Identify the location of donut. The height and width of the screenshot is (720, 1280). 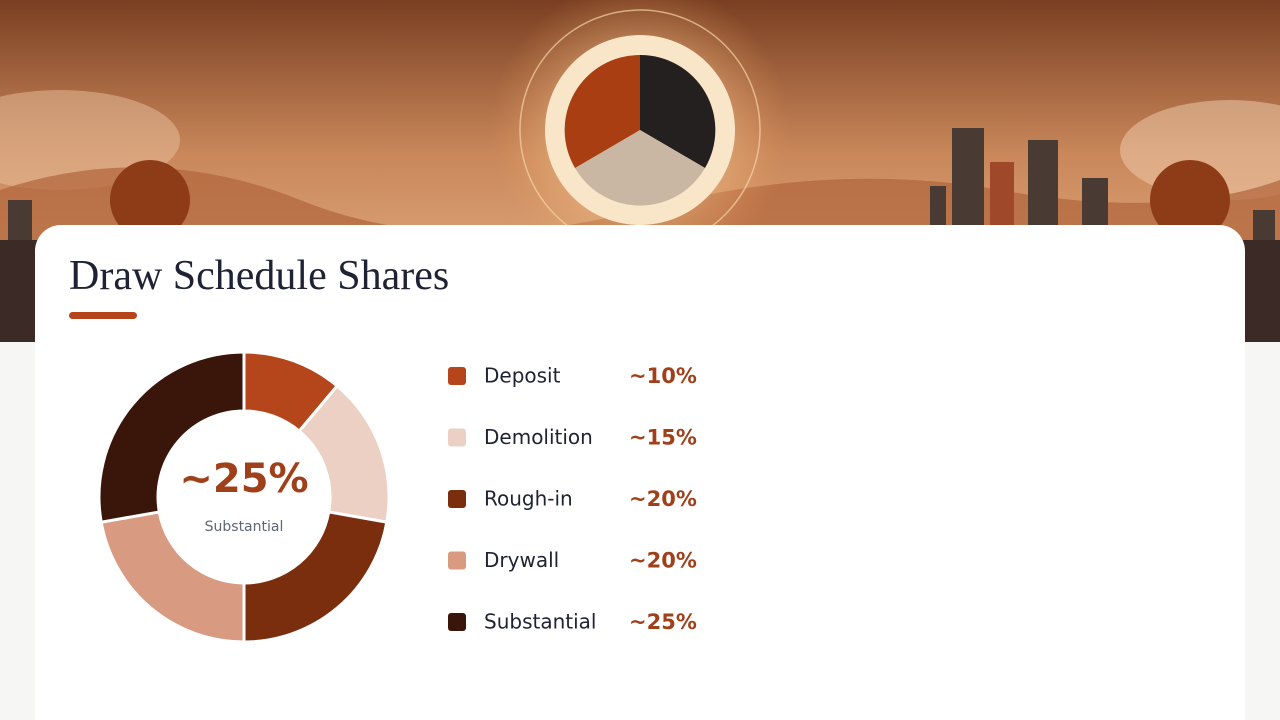
(244, 497).